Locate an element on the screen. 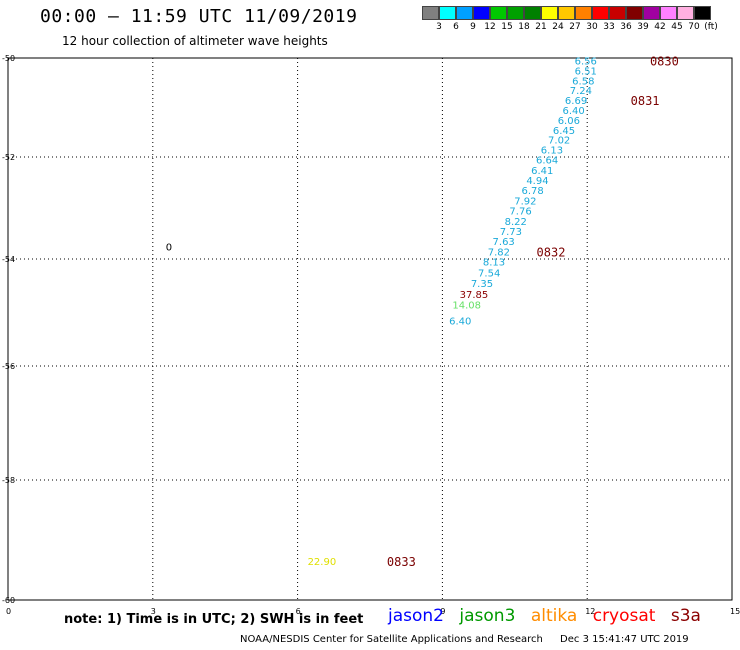  map-title: 00:00 – 11:59 UTC 11/09/2019 is located at coordinates (199, 16).